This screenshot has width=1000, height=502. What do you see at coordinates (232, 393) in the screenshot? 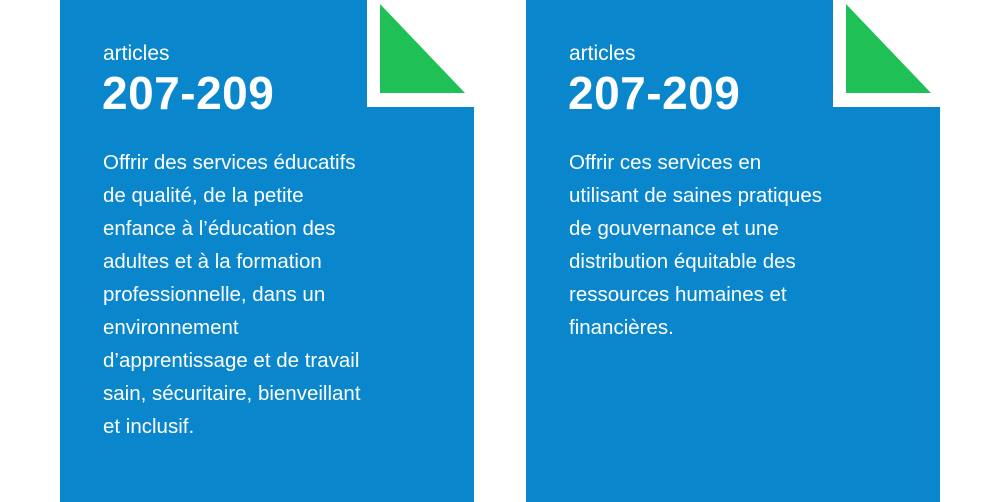
I see `body-line: sain, sécuritaire, bienveillant` at bounding box center [232, 393].